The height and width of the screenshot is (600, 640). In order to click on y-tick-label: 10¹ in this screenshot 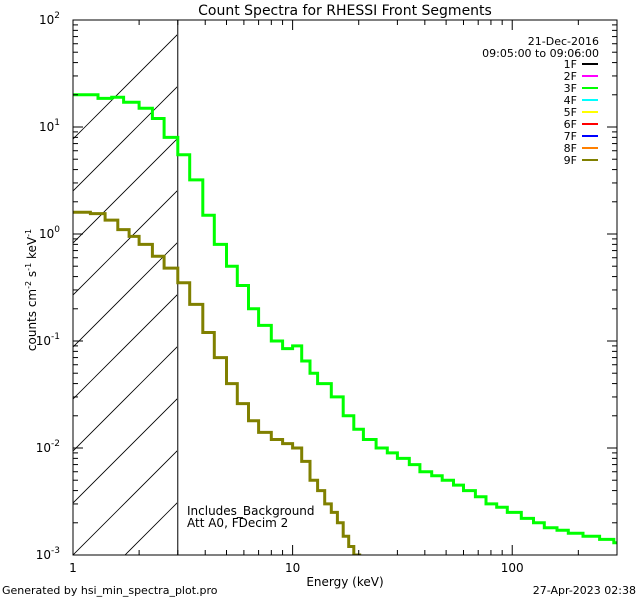, I will do `click(49, 126)`.